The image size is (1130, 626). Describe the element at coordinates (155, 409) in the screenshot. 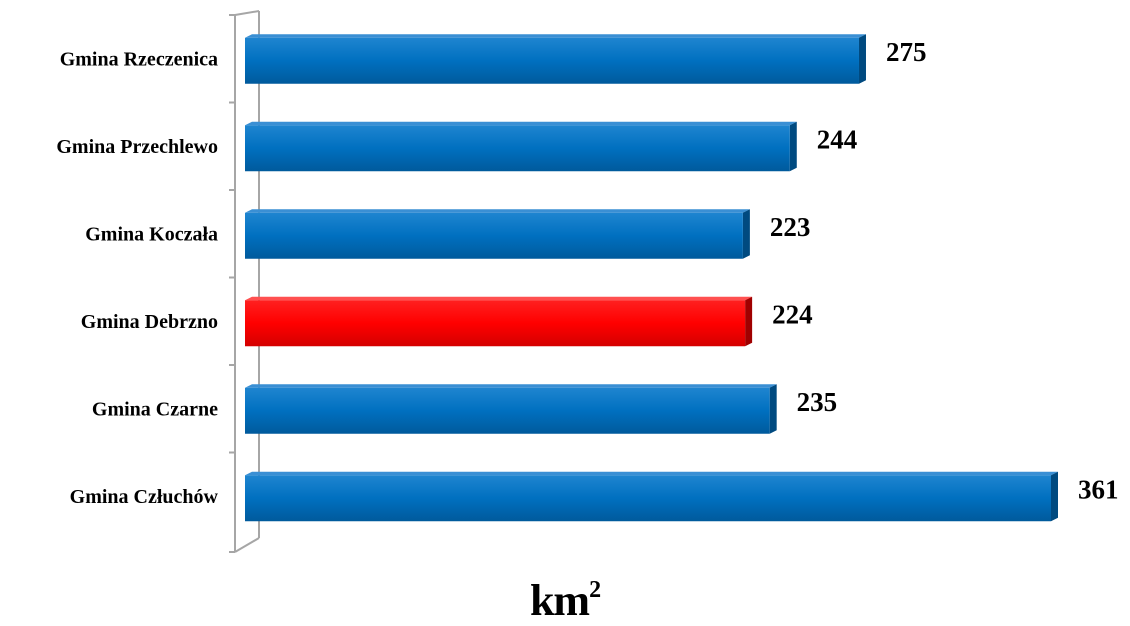

I see `category-label: Gmina Czarne` at that location.